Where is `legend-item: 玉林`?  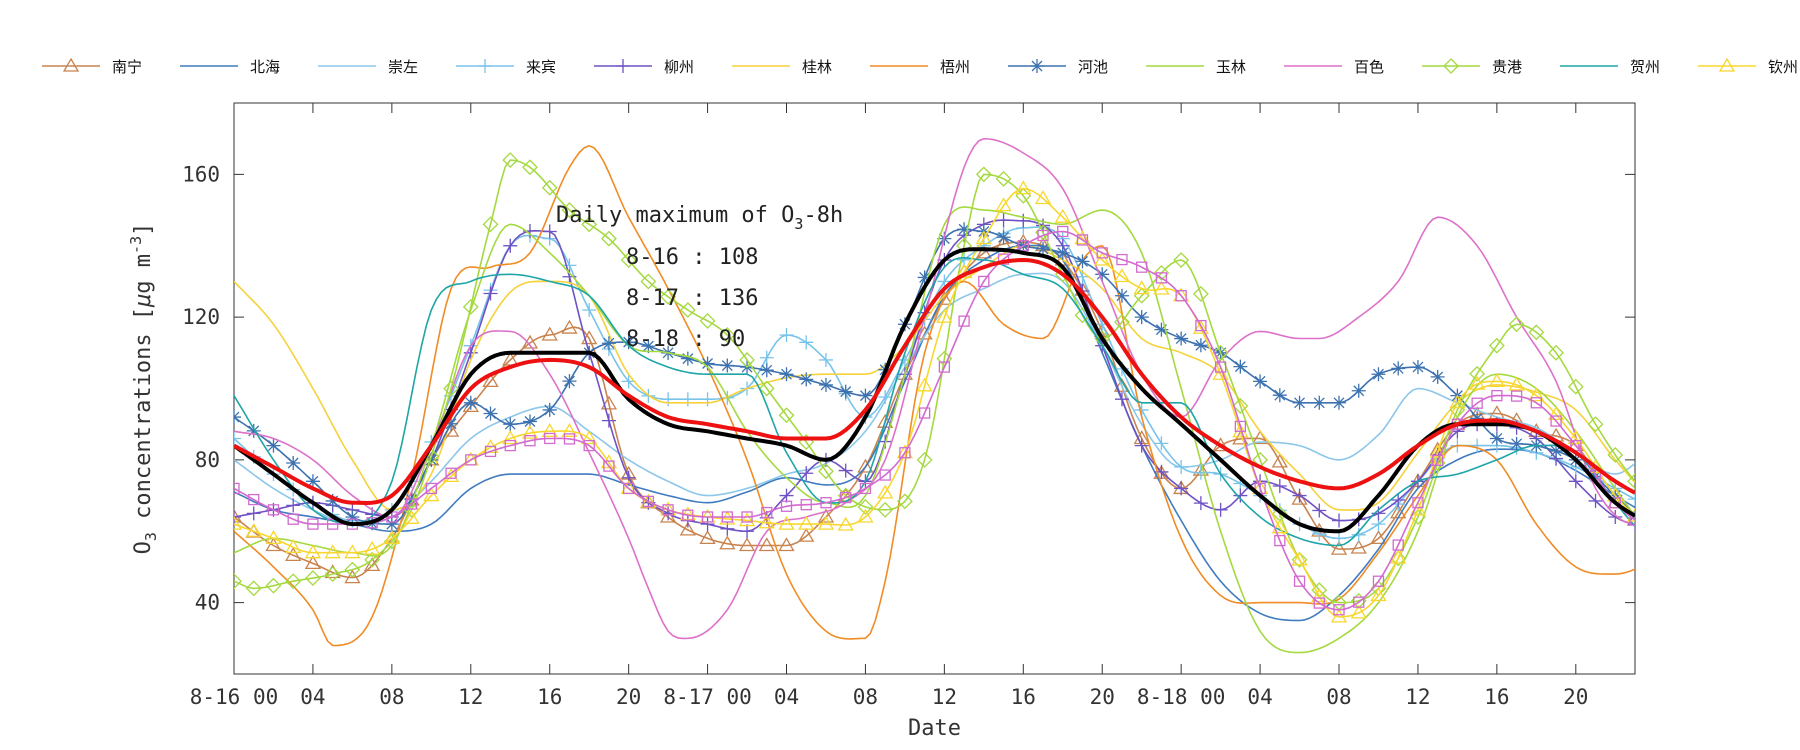 legend-item: 玉林 is located at coordinates (1196, 67).